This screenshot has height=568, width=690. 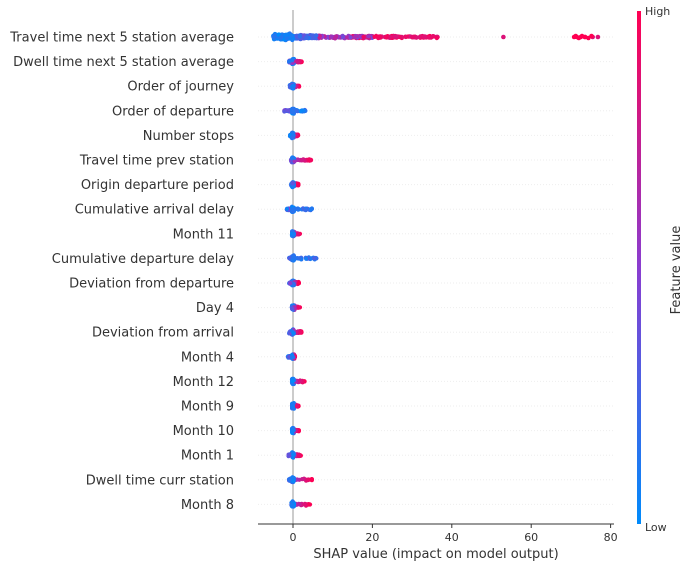 I want to click on x-axis: 0 20 40 60 80, so click(x=438, y=533).